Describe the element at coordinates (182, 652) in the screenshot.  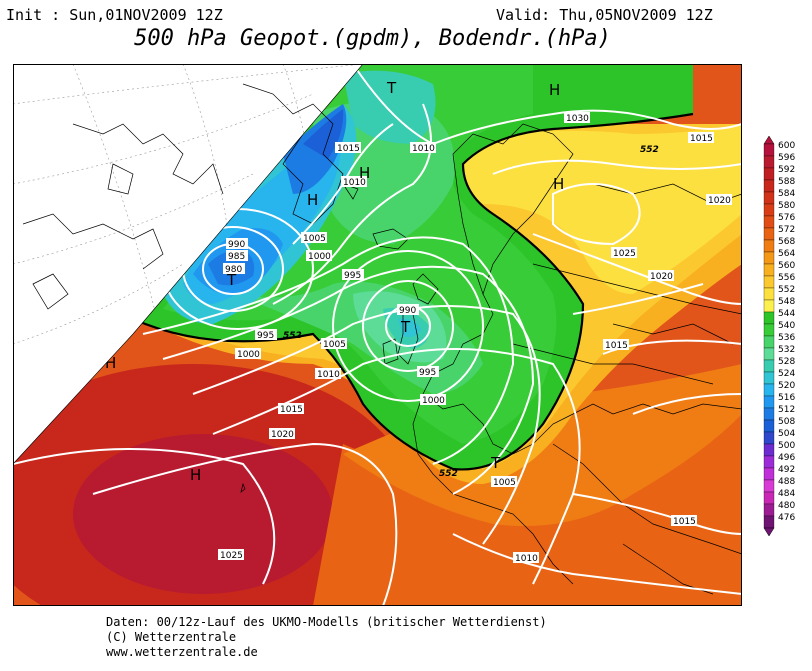
I see `footer-website: www.wetterzentrale.de` at that location.